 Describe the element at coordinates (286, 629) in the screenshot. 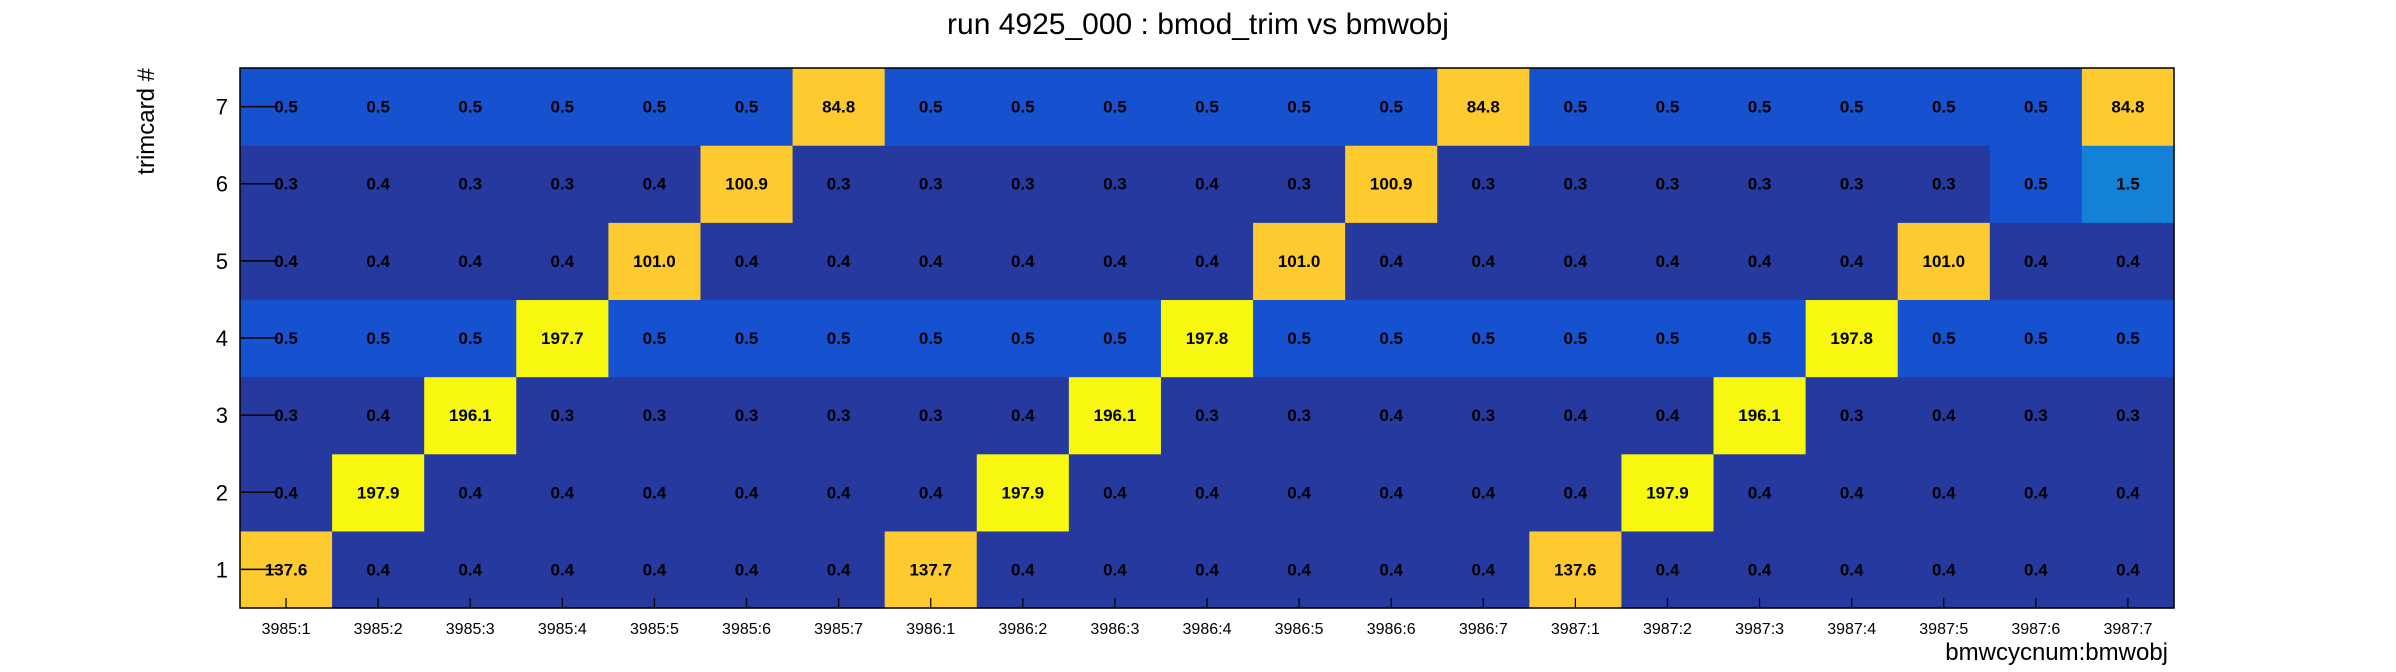

I see `x-tick-label: 3985:1` at that location.